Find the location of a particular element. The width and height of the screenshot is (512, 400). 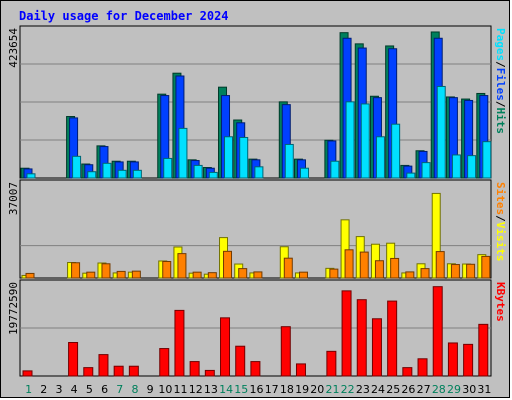

x-tick-label: 19 is located at coordinates (302, 389).